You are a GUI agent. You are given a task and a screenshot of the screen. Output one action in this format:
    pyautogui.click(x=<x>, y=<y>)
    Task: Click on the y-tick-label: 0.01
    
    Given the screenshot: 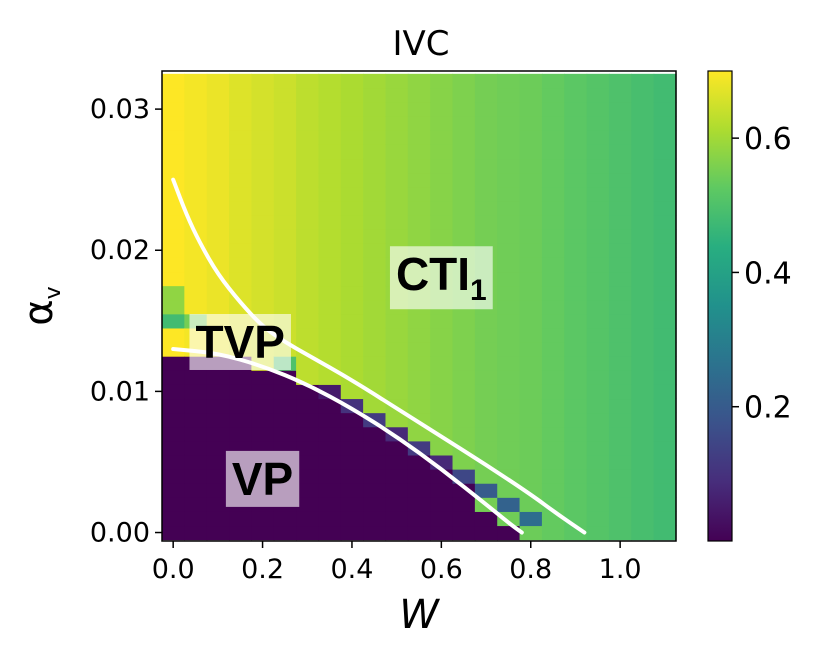 What is the action you would take?
    pyautogui.click(x=120, y=391)
    